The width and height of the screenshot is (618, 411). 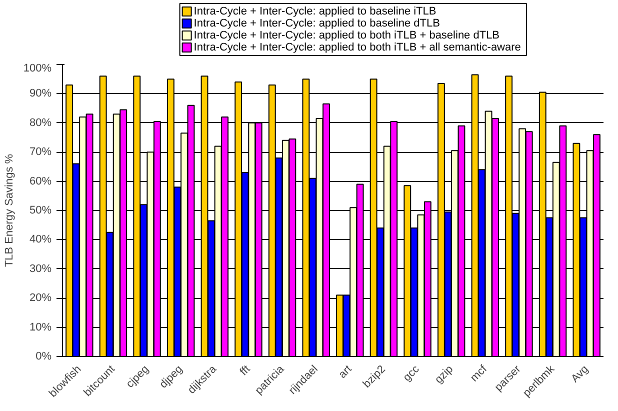 What do you see at coordinates (37, 68) in the screenshot?
I see `y-tick-label: 100%` at bounding box center [37, 68].